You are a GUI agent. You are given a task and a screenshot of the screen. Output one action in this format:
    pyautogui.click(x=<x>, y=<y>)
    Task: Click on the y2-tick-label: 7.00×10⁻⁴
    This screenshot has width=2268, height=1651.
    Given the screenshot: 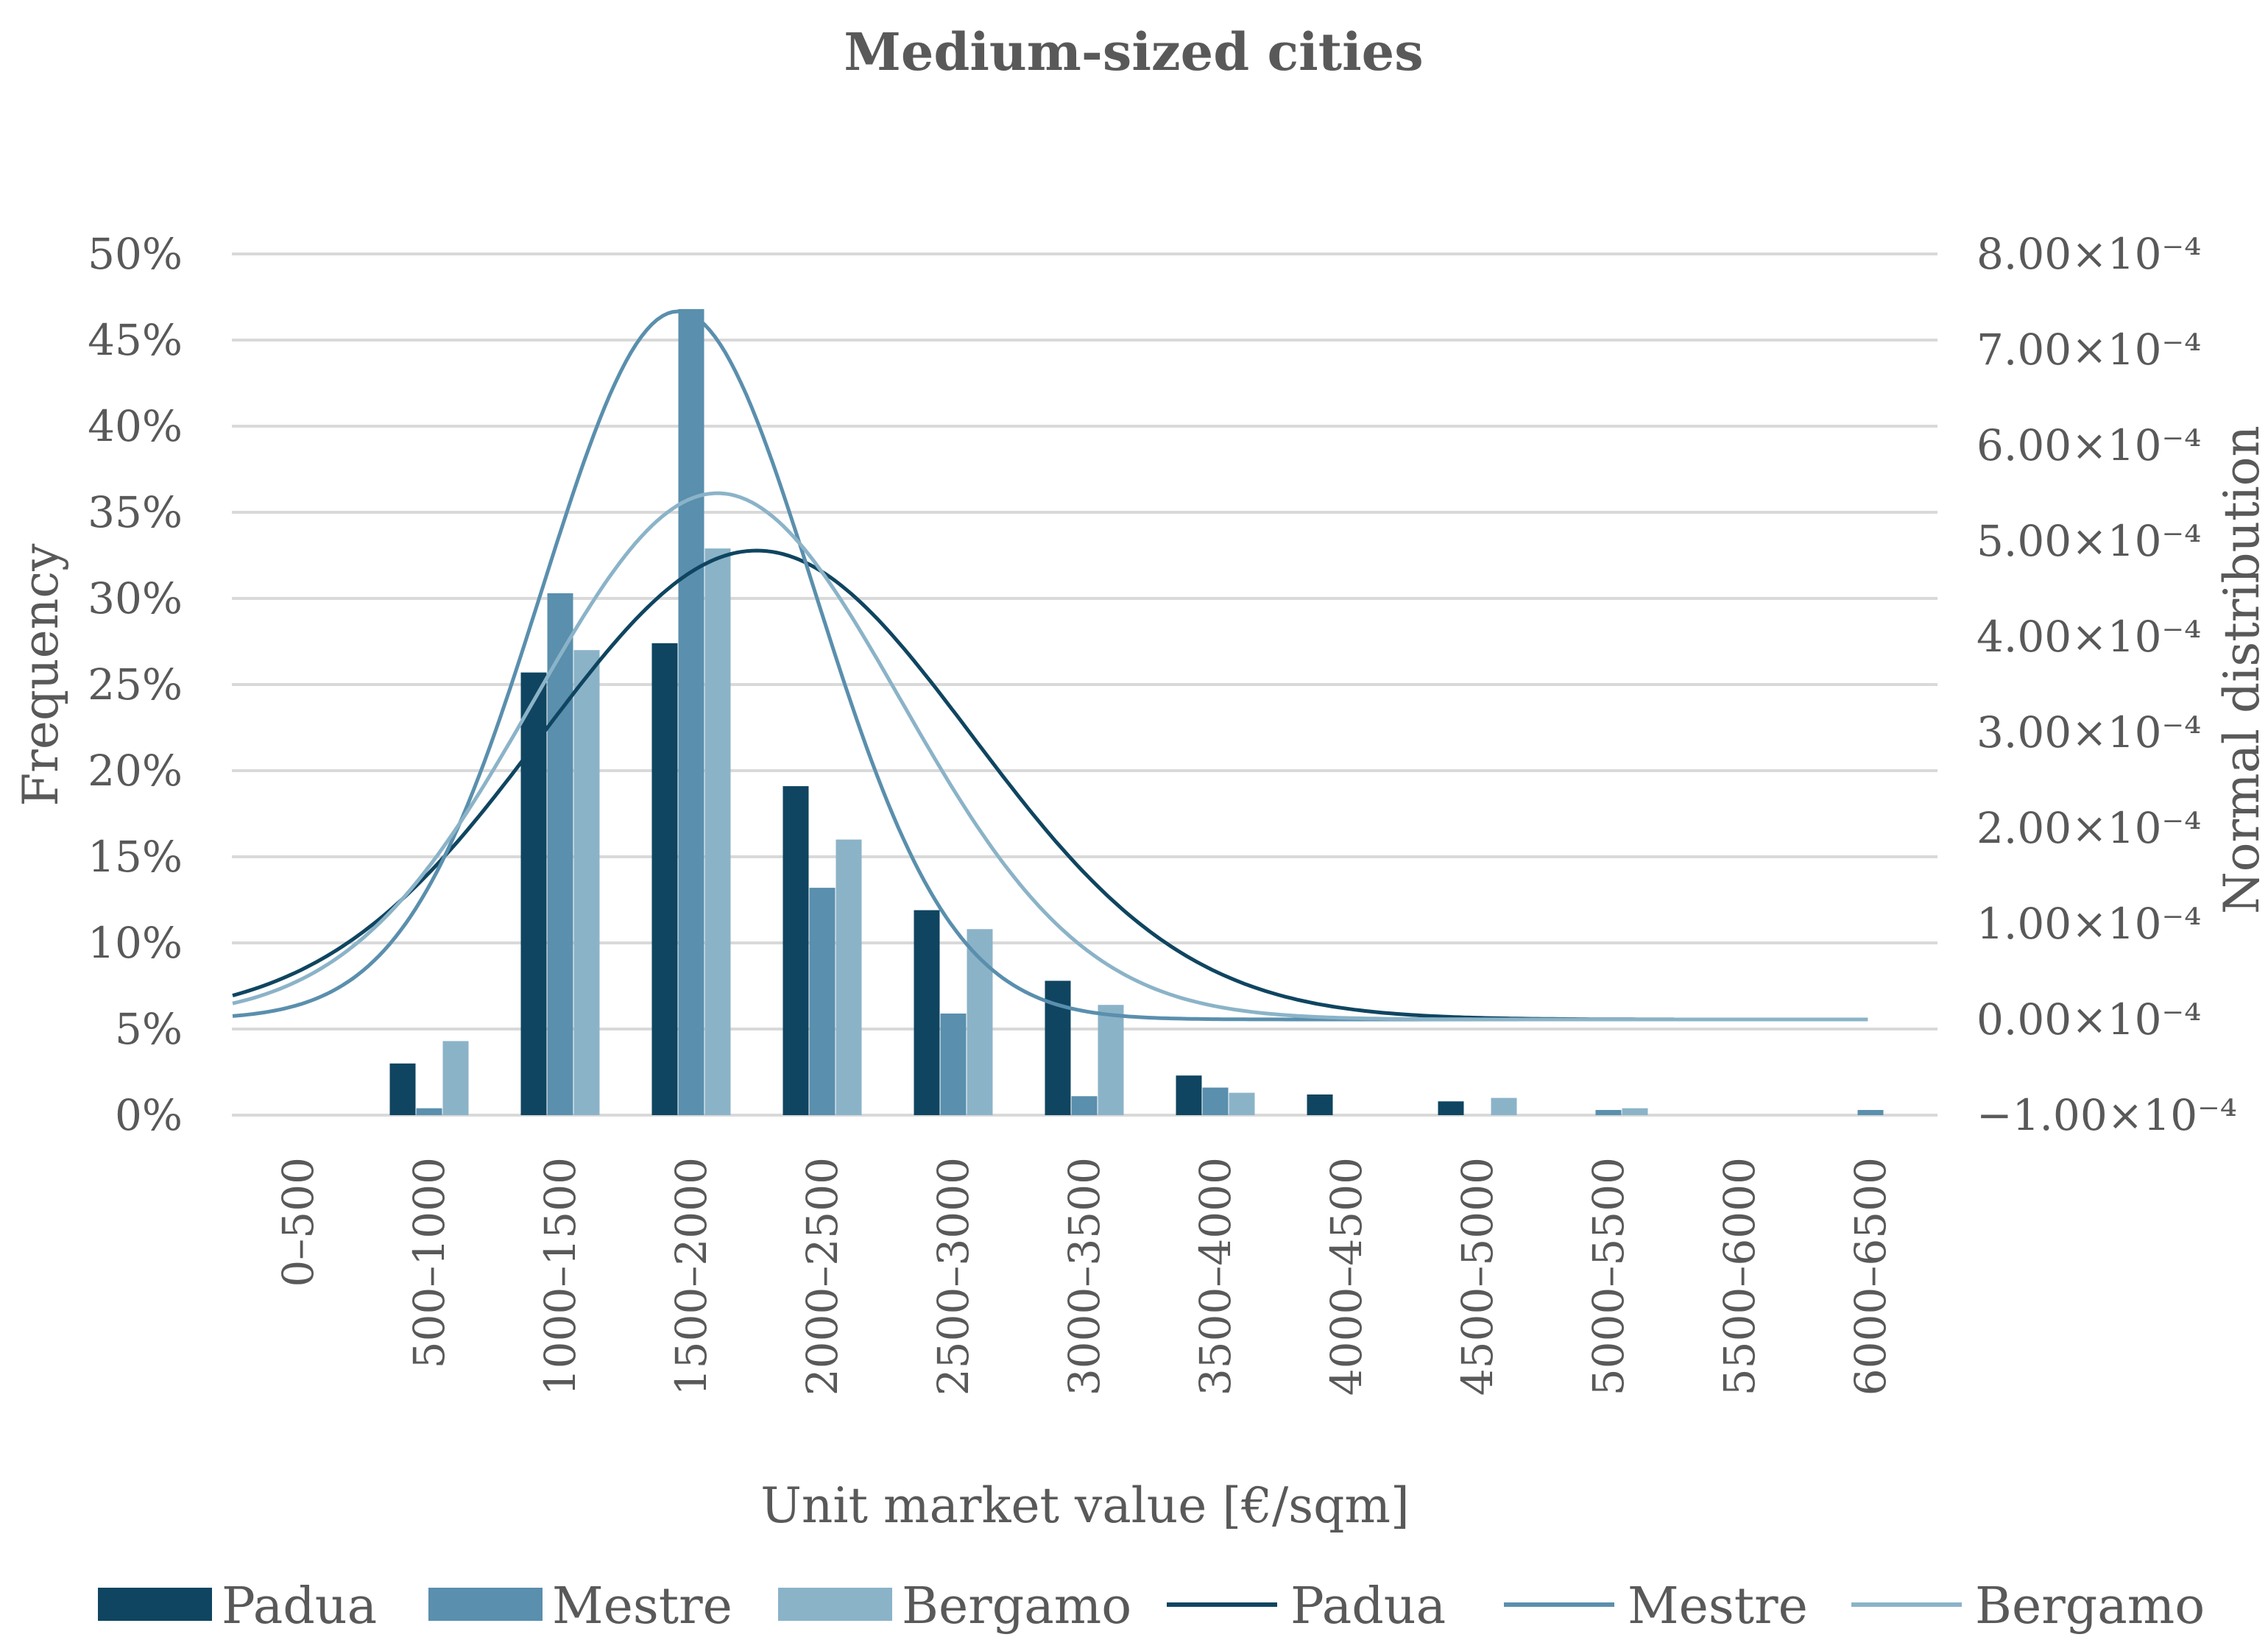 What is the action you would take?
    pyautogui.click(x=2088, y=350)
    